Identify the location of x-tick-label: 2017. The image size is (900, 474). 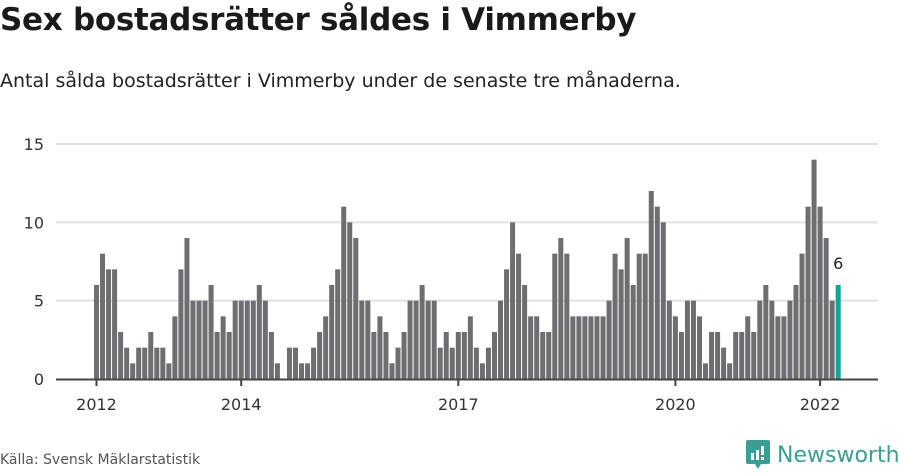
(458, 404).